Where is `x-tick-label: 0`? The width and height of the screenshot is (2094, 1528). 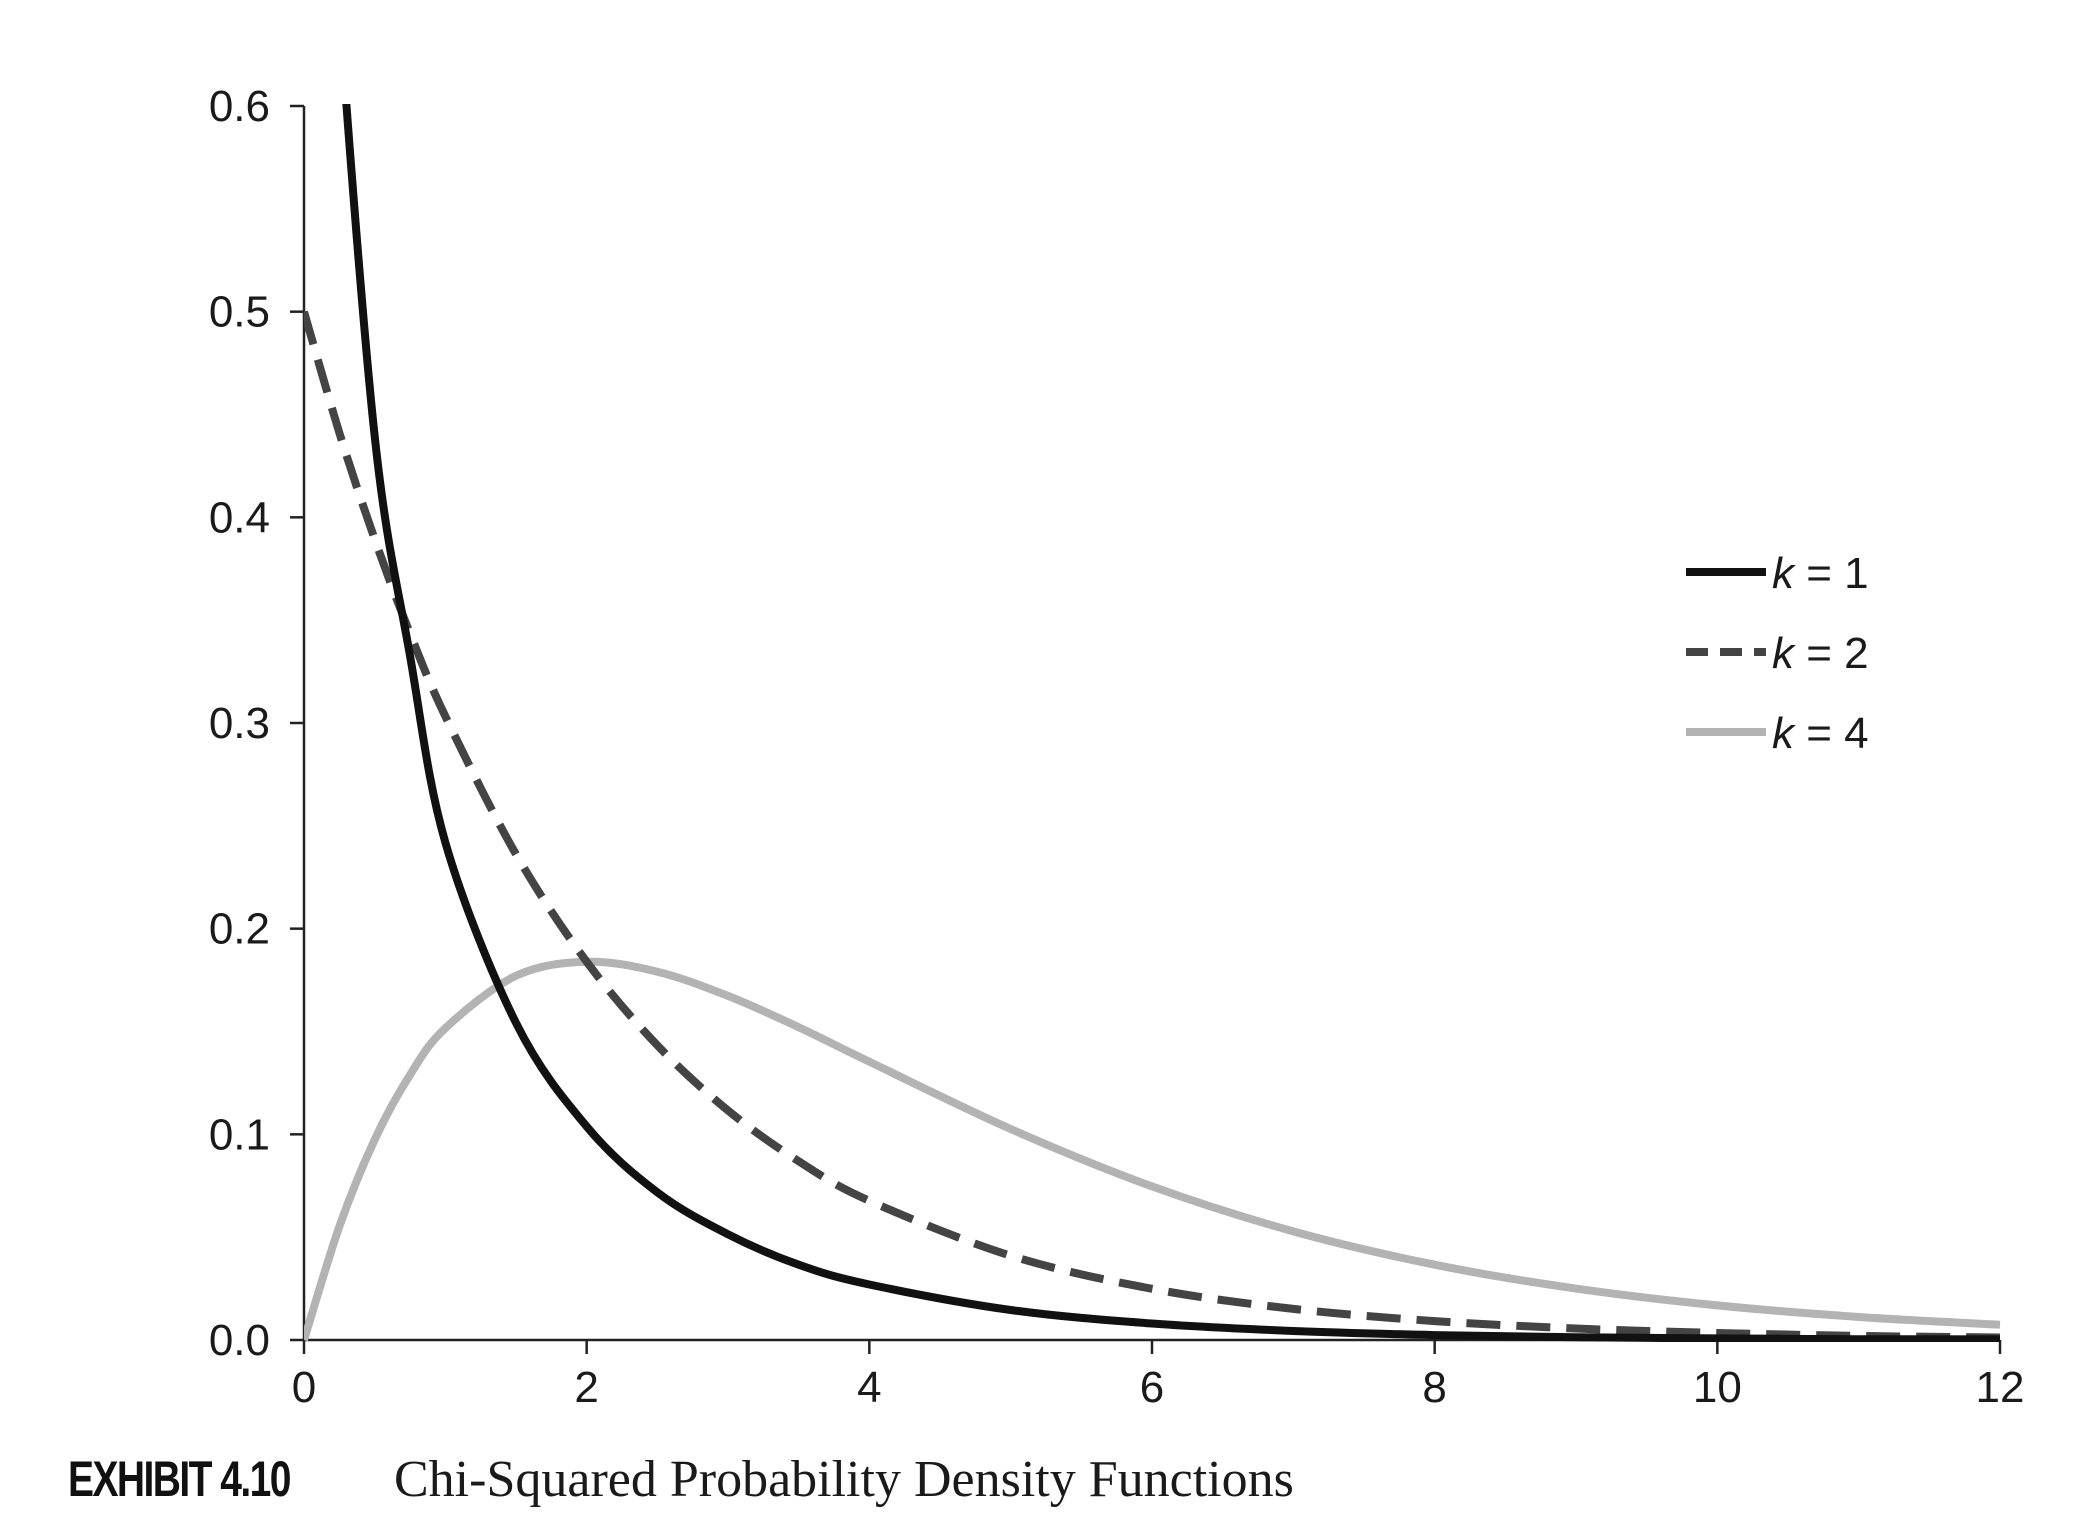 x-tick-label: 0 is located at coordinates (304, 1387).